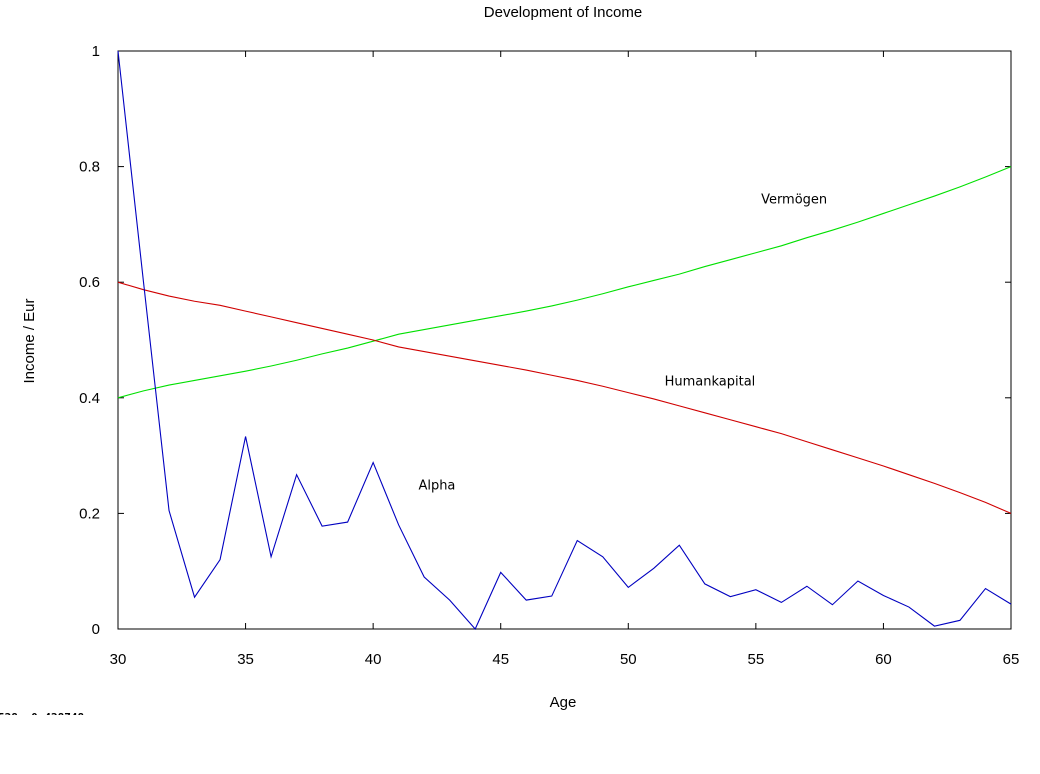  What do you see at coordinates (883, 659) in the screenshot?
I see `x-tick-label: 60` at bounding box center [883, 659].